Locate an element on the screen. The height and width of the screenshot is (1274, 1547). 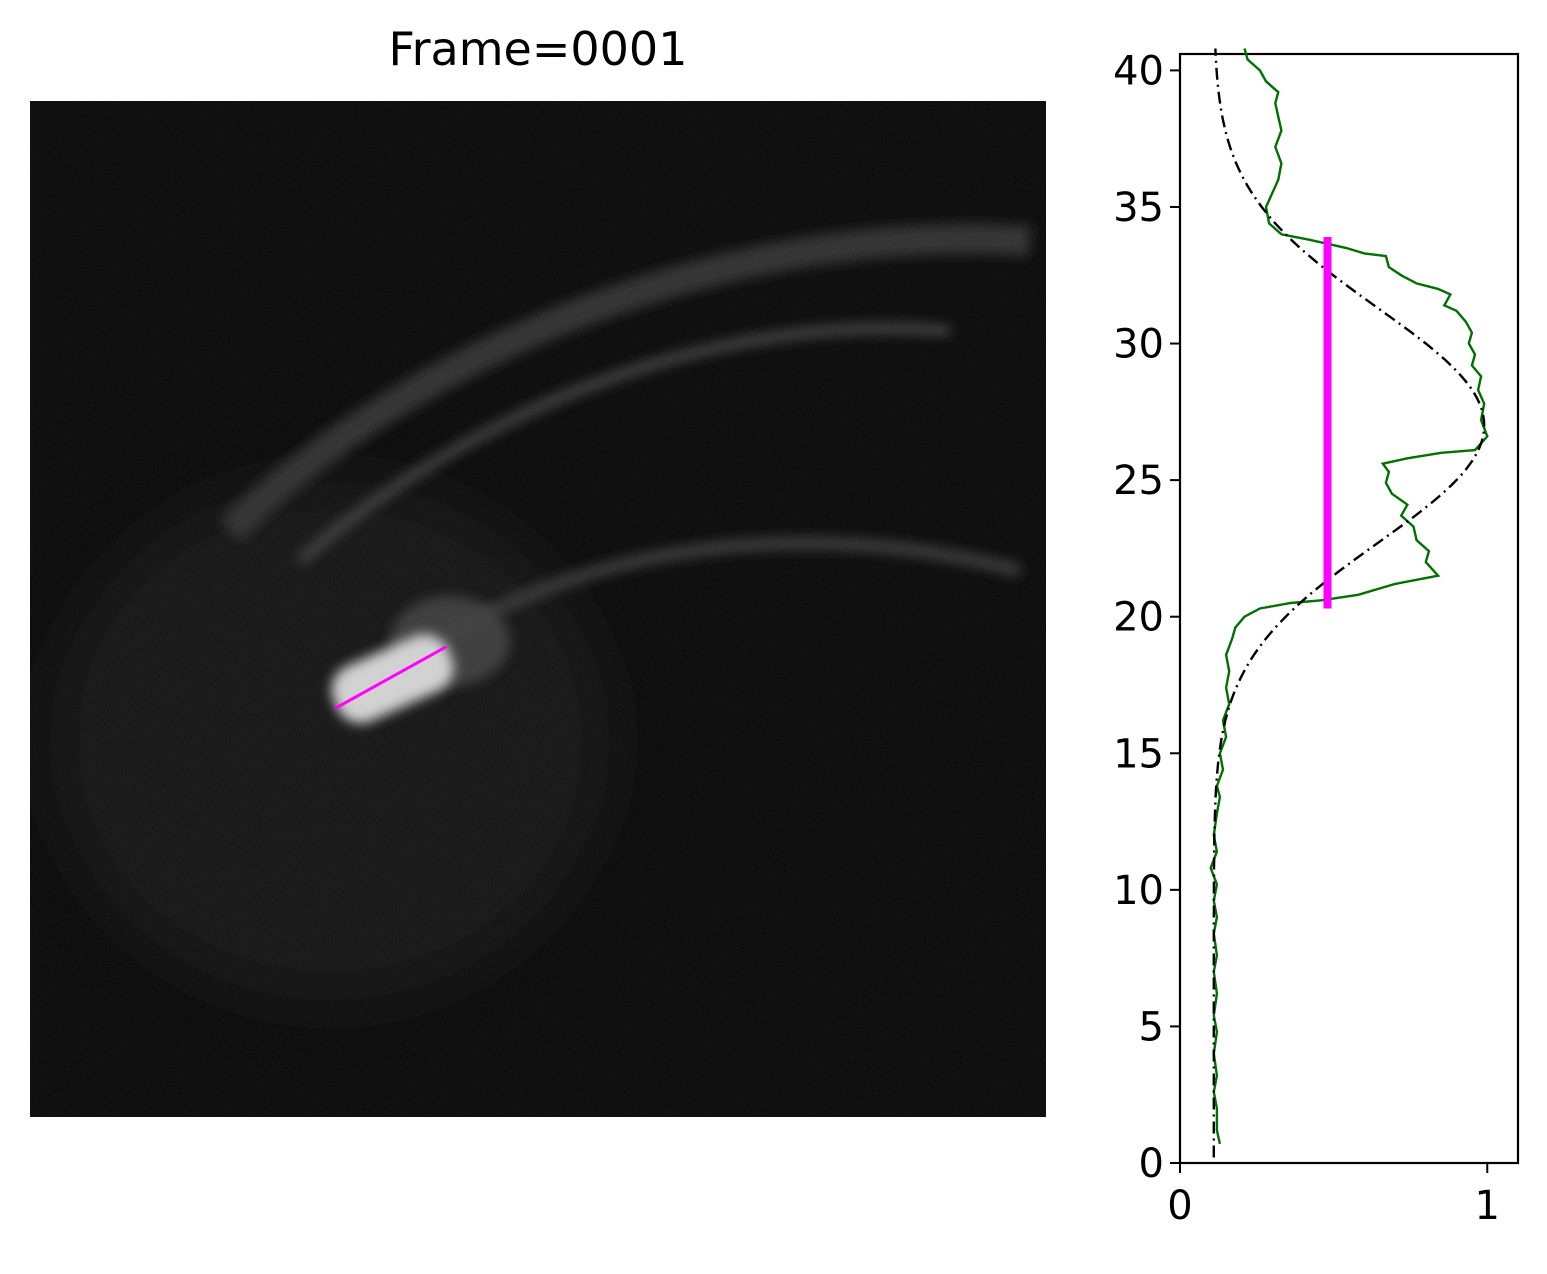
y-tick-label: 35 is located at coordinates (1138, 208).